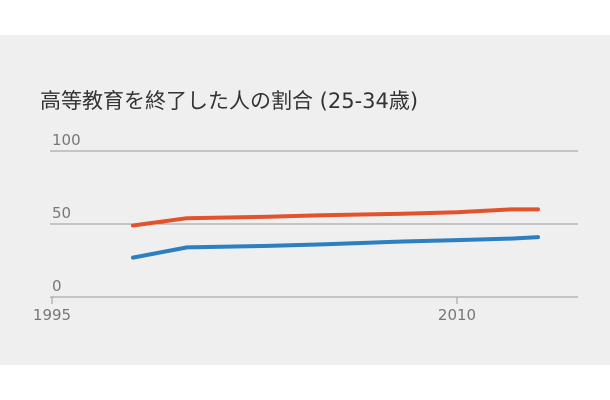  I want to click on y-tick-label-50: 50, so click(61, 213).